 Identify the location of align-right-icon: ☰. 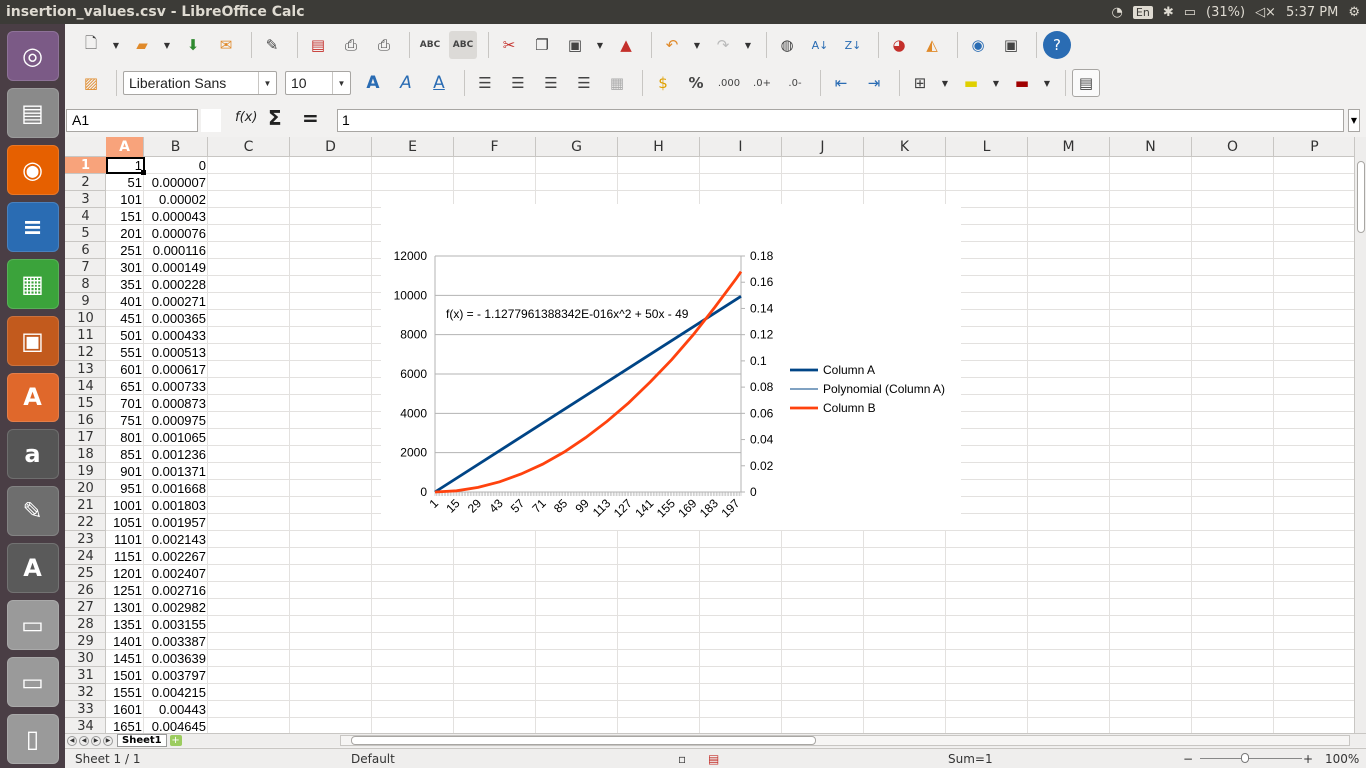
(551, 83).